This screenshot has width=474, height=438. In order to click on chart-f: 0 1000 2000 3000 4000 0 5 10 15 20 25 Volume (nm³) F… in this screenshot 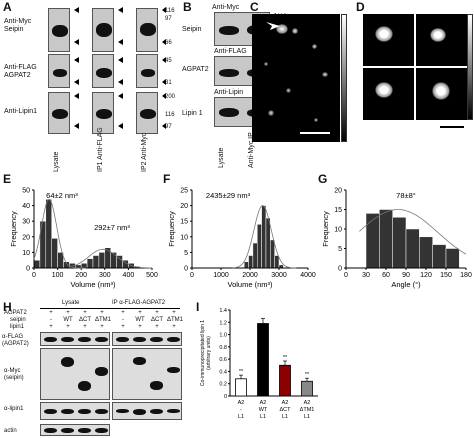, I will do `click(241, 239)`.